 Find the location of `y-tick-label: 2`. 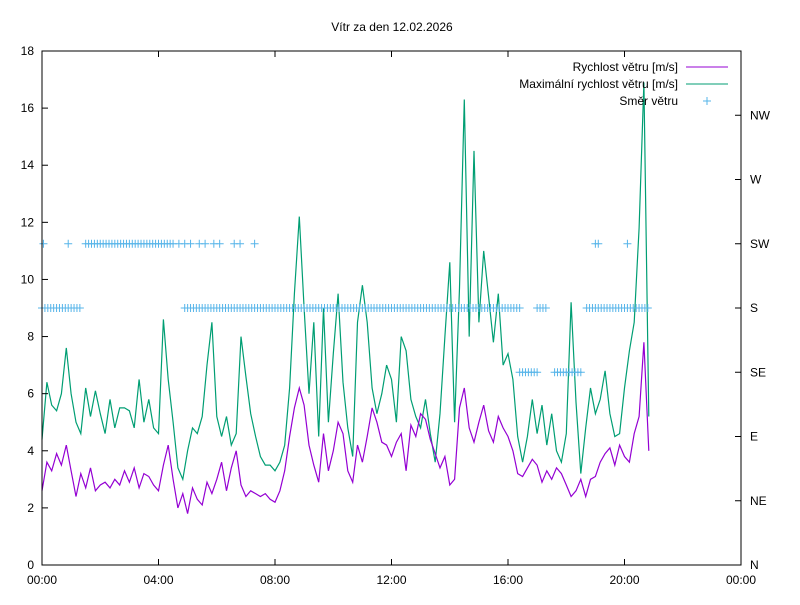

y-tick-label: 2 is located at coordinates (30, 508).